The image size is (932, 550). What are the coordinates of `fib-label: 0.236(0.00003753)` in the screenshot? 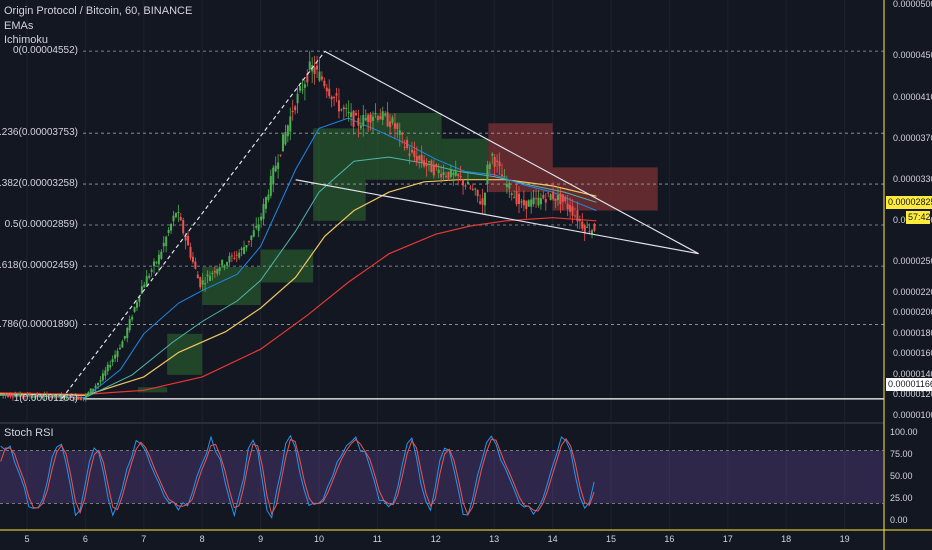 It's located at (39, 133).